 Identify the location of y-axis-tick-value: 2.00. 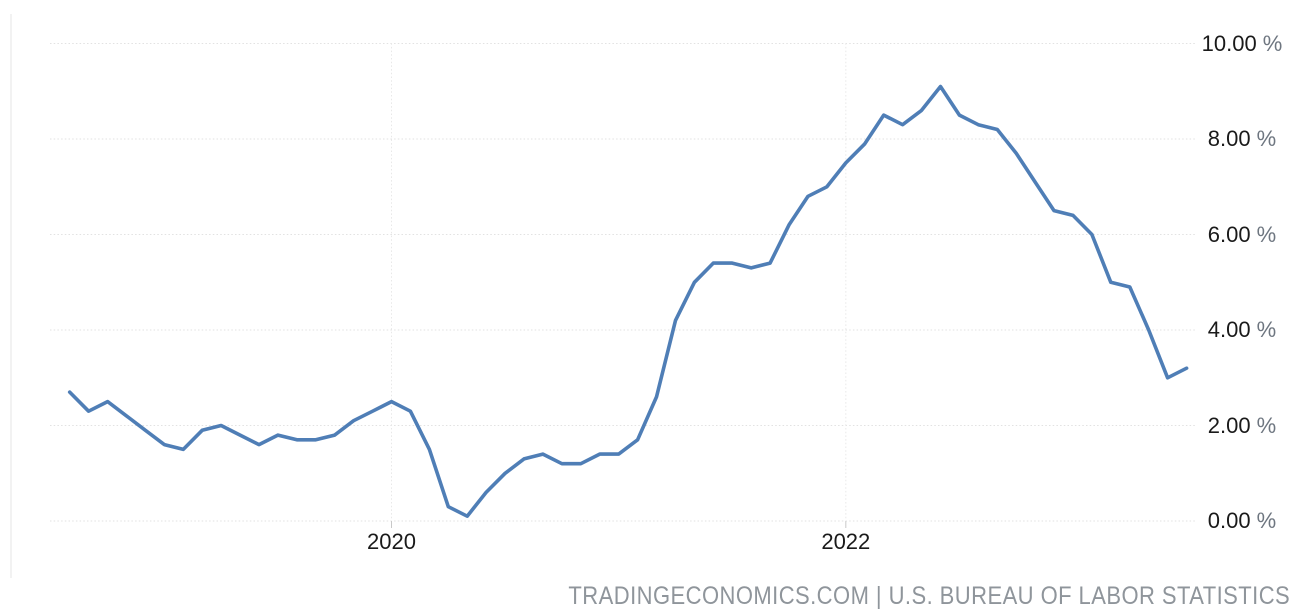
(1229, 425).